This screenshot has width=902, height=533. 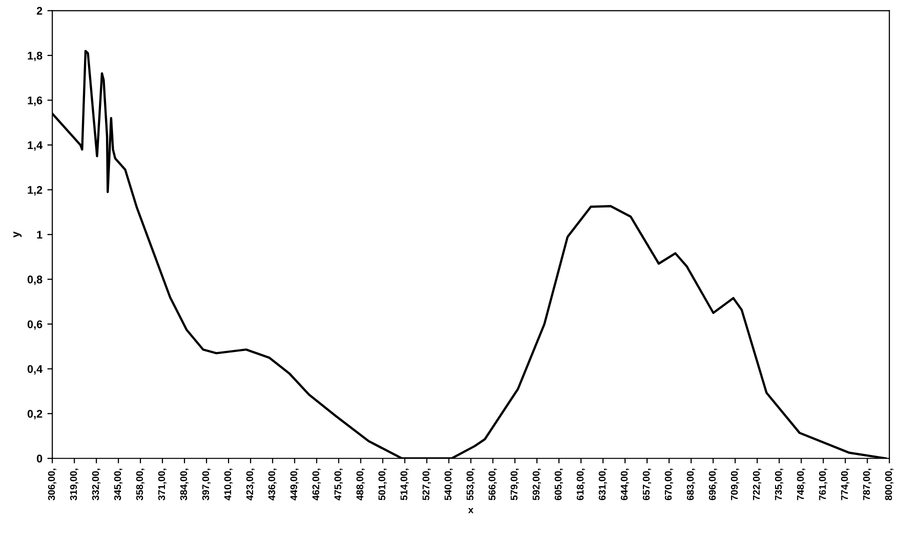 I want to click on x-tick-label: 462,00,, so click(x=316, y=484).